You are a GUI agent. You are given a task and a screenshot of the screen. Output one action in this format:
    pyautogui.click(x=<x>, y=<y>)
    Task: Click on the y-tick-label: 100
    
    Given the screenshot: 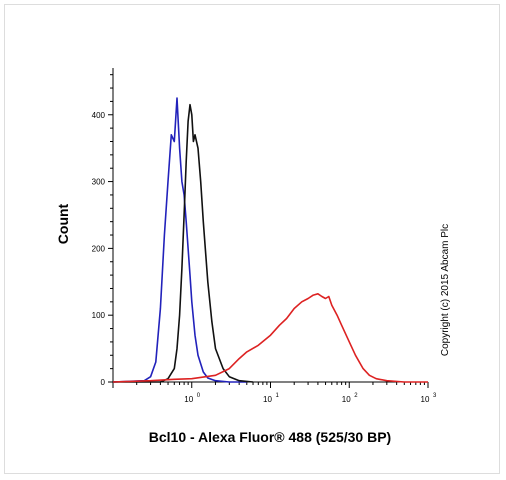 What is the action you would take?
    pyautogui.click(x=99, y=315)
    